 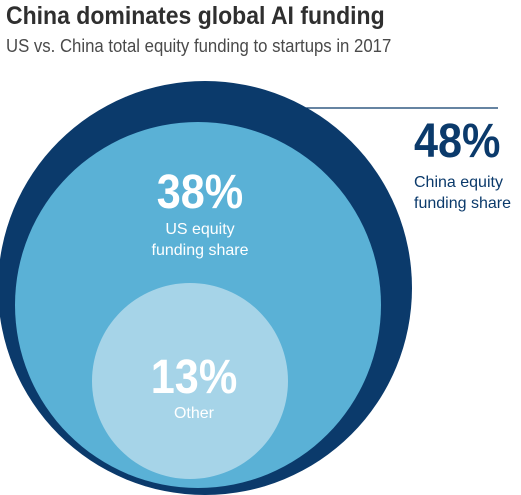 What do you see at coordinates (462, 203) in the screenshot?
I see `china-share-label-line2: funding share` at bounding box center [462, 203].